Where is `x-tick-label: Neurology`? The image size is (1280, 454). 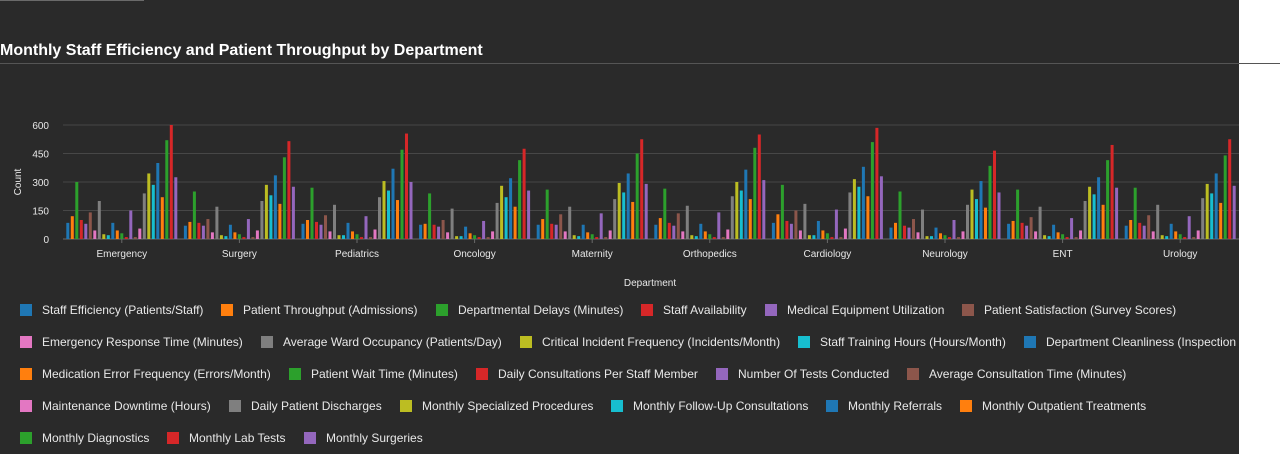
x-tick-label: Neurology is located at coordinates (945, 254).